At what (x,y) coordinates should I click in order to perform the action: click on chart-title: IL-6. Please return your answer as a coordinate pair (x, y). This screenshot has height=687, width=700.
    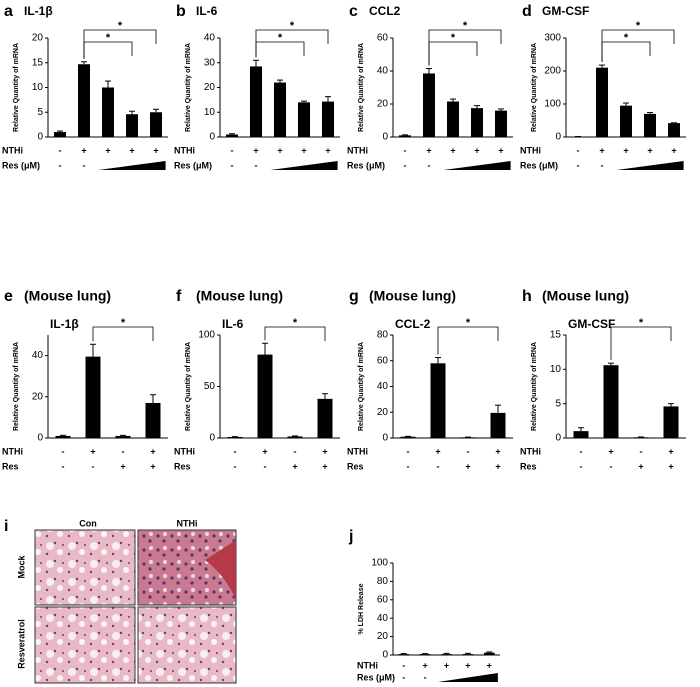
    Looking at the image, I should click on (233, 324).